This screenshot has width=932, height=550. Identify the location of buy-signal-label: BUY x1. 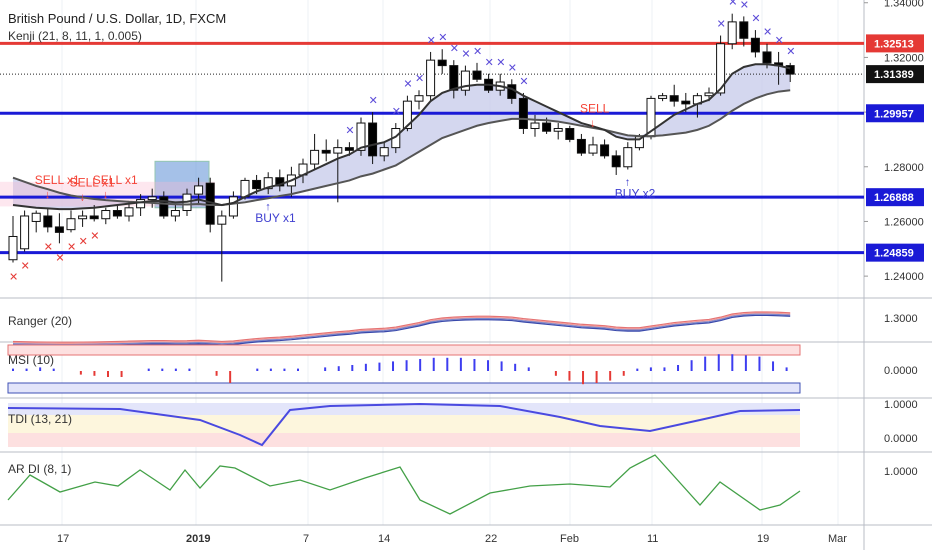
(275, 218).